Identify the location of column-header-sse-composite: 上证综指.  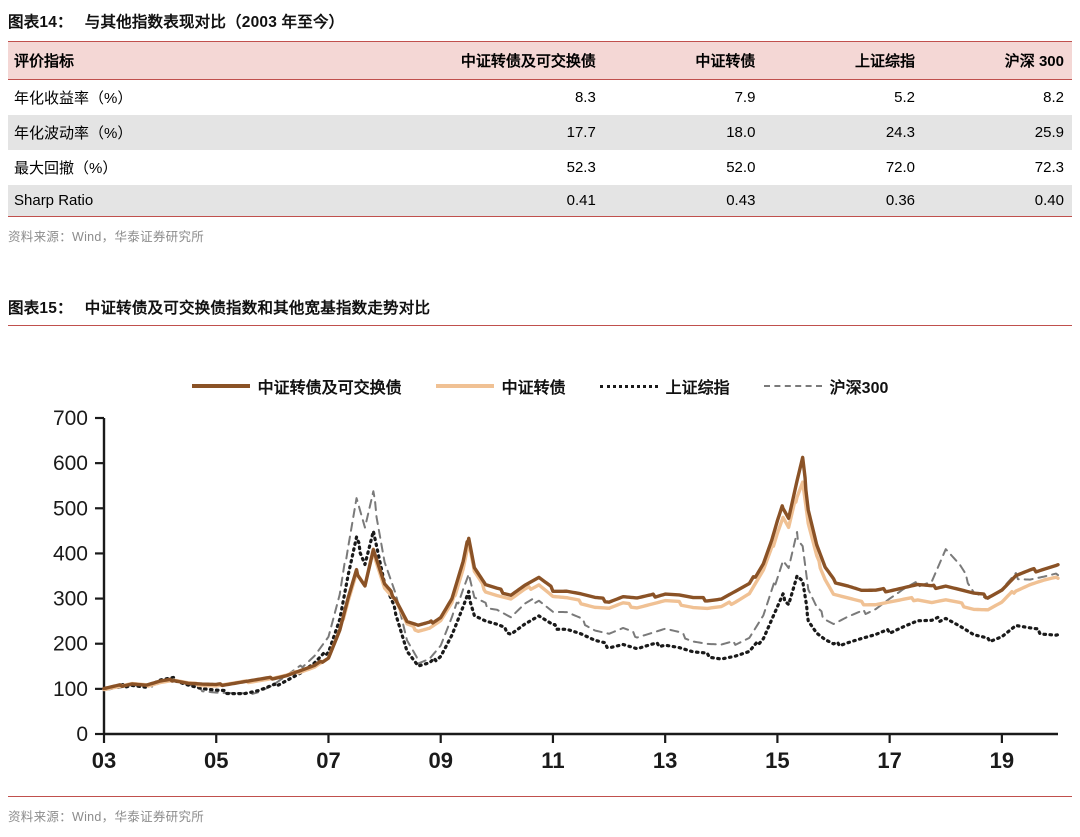
(843, 60).